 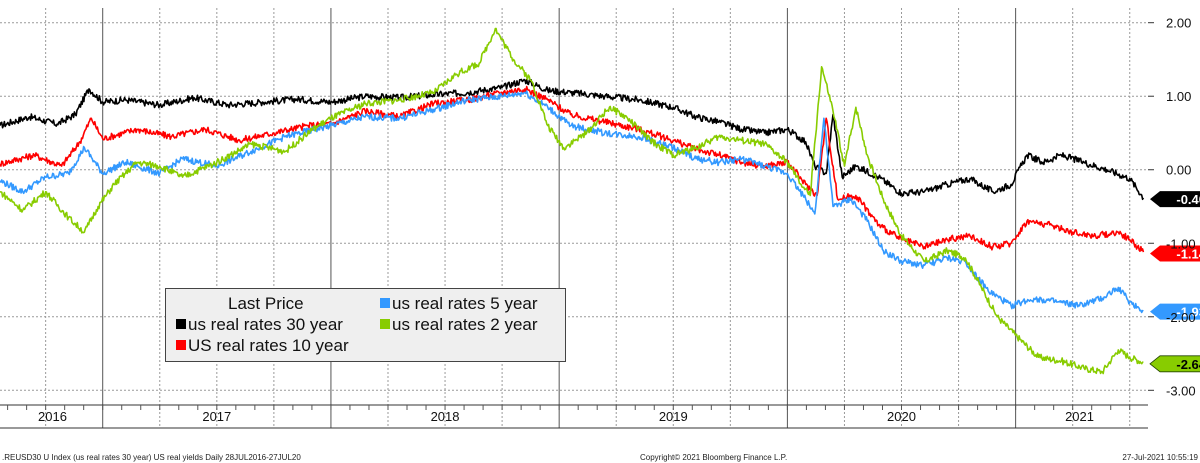 What do you see at coordinates (1181, 390) in the screenshot?
I see `y-tick-label: -3.00` at bounding box center [1181, 390].